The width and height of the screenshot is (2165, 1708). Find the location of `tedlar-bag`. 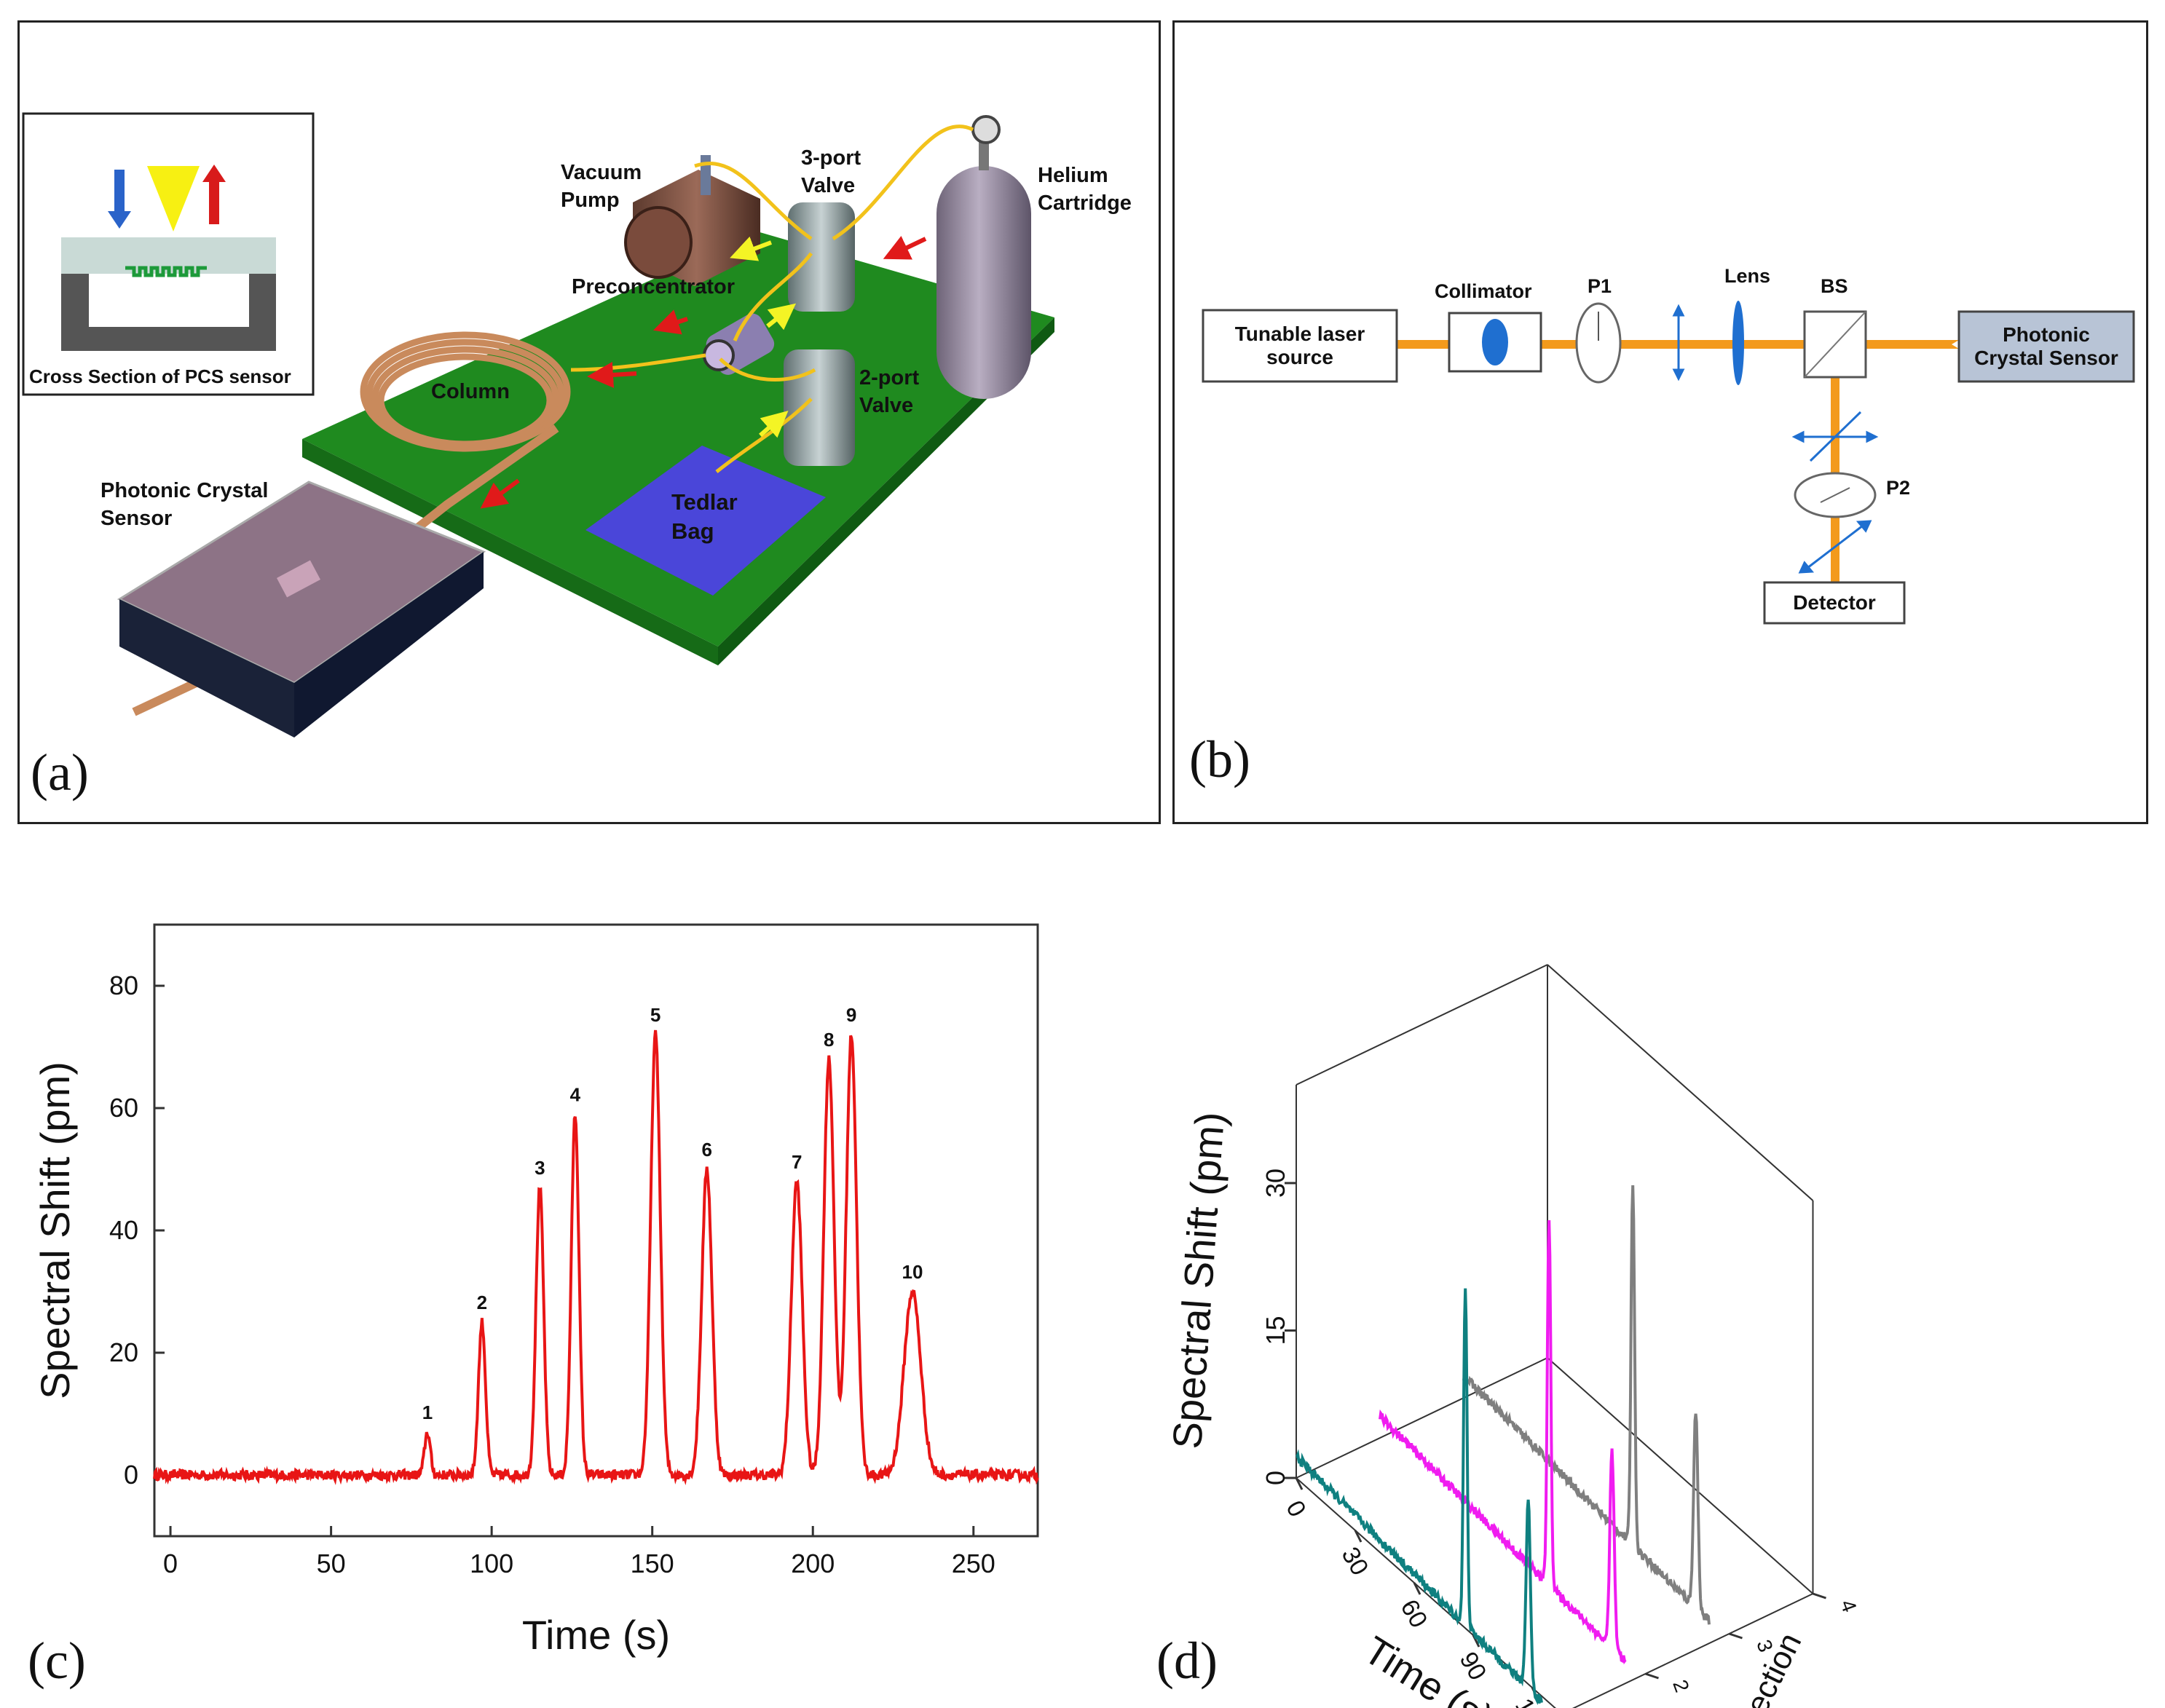

tedlar-bag is located at coordinates (706, 521).